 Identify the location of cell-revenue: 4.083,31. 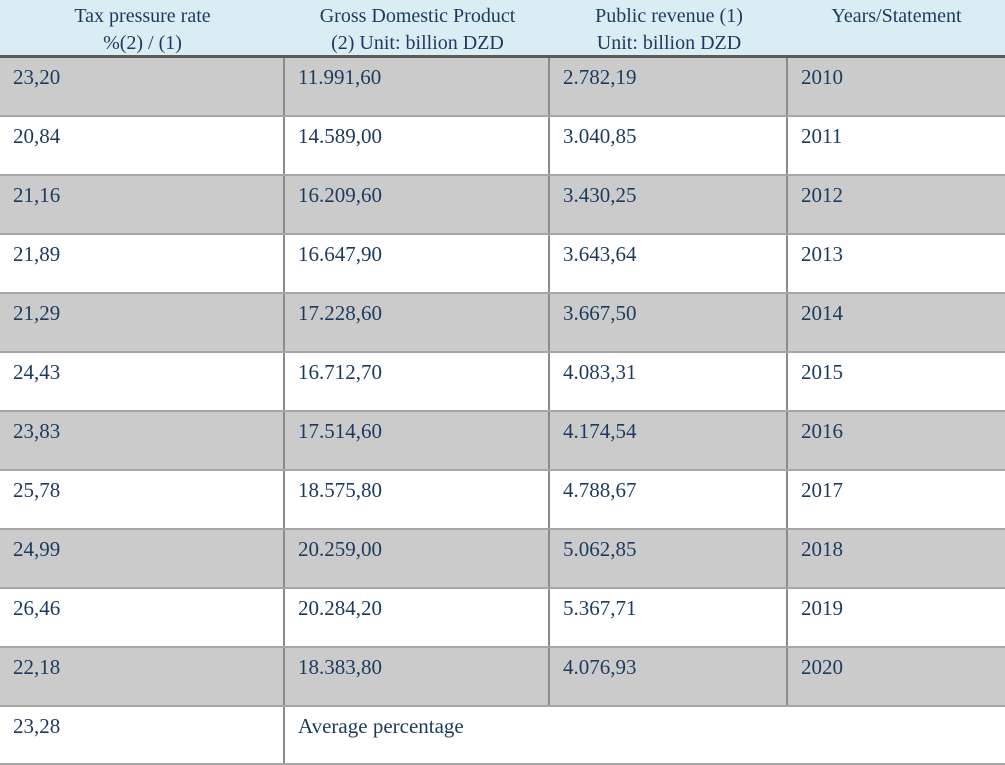
(669, 381).